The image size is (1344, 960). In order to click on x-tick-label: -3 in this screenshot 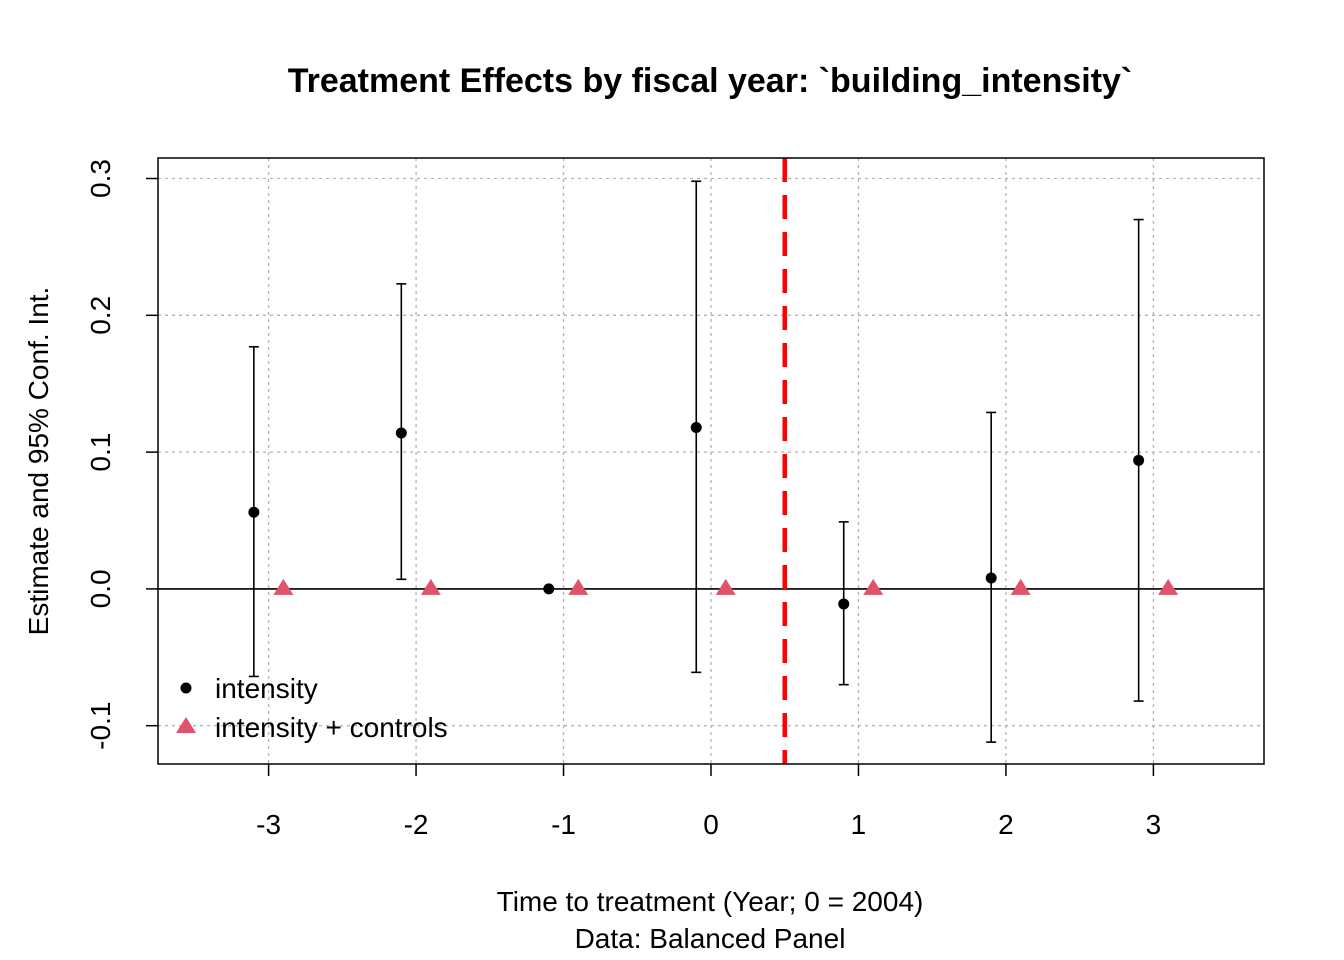, I will do `click(268, 824)`.